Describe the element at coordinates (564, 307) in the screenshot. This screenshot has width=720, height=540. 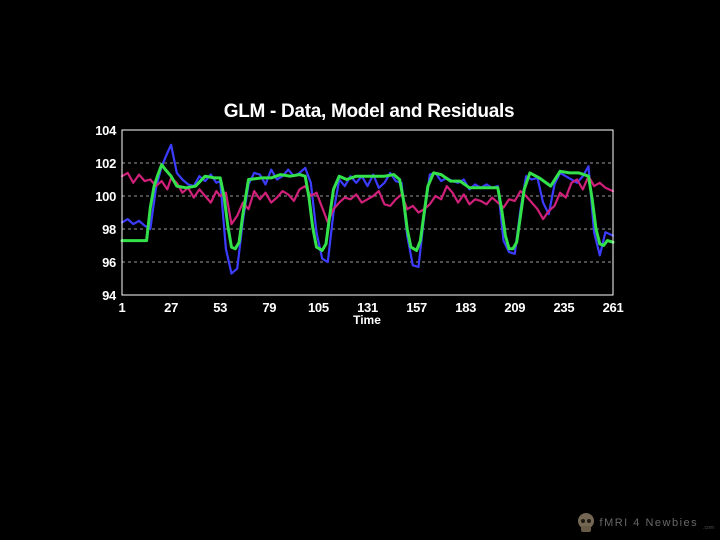
I see `x-tick-label: 235` at that location.